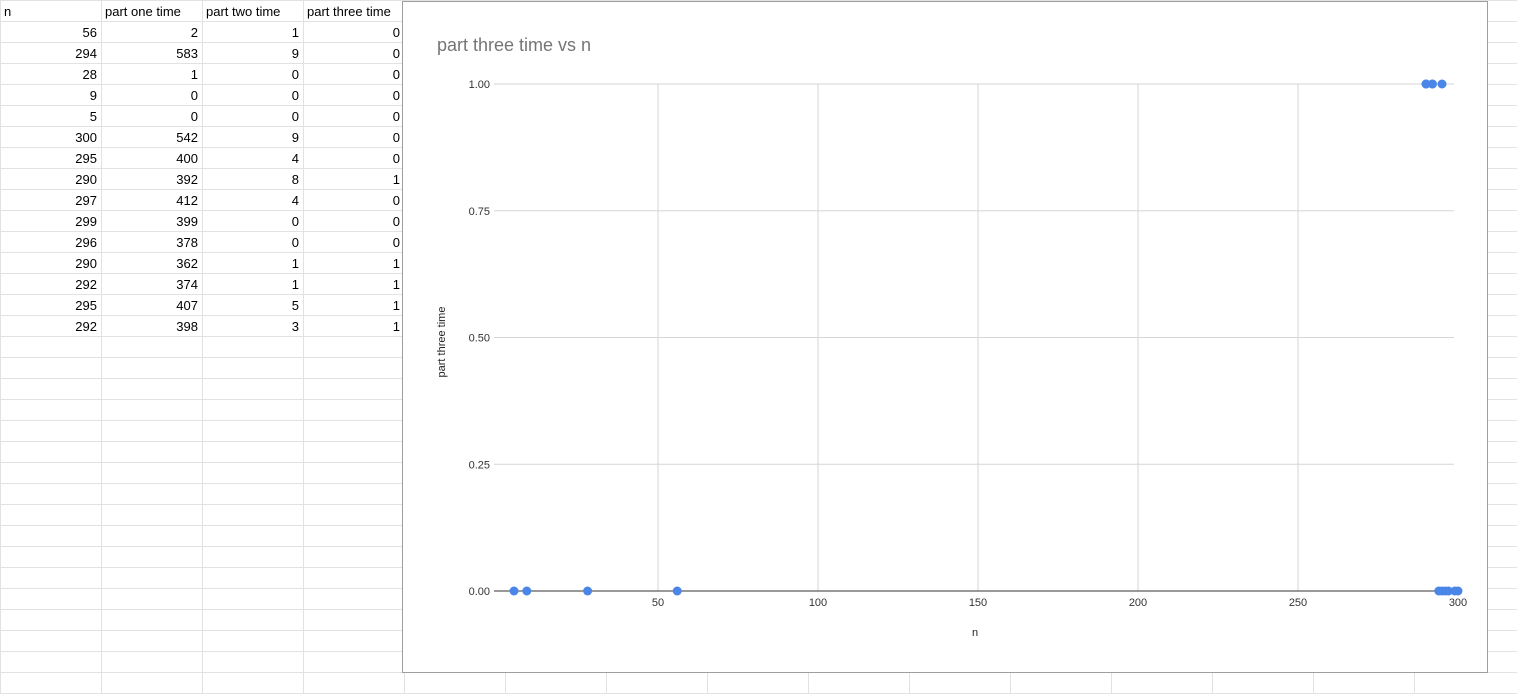 The image size is (1517, 699). I want to click on table-cell: 412, so click(187, 200).